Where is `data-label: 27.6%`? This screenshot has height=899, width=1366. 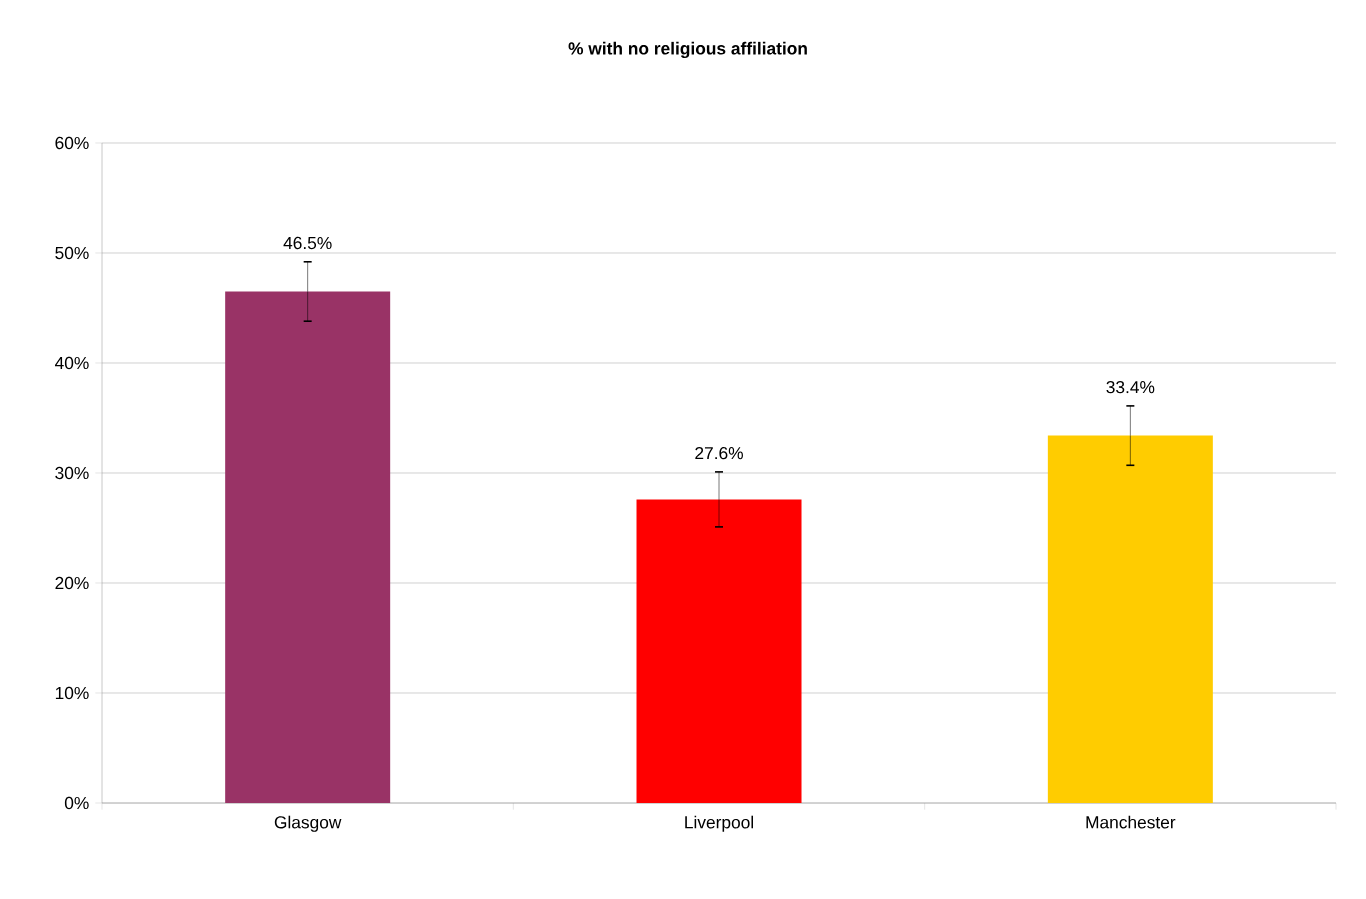 data-label: 27.6% is located at coordinates (719, 453).